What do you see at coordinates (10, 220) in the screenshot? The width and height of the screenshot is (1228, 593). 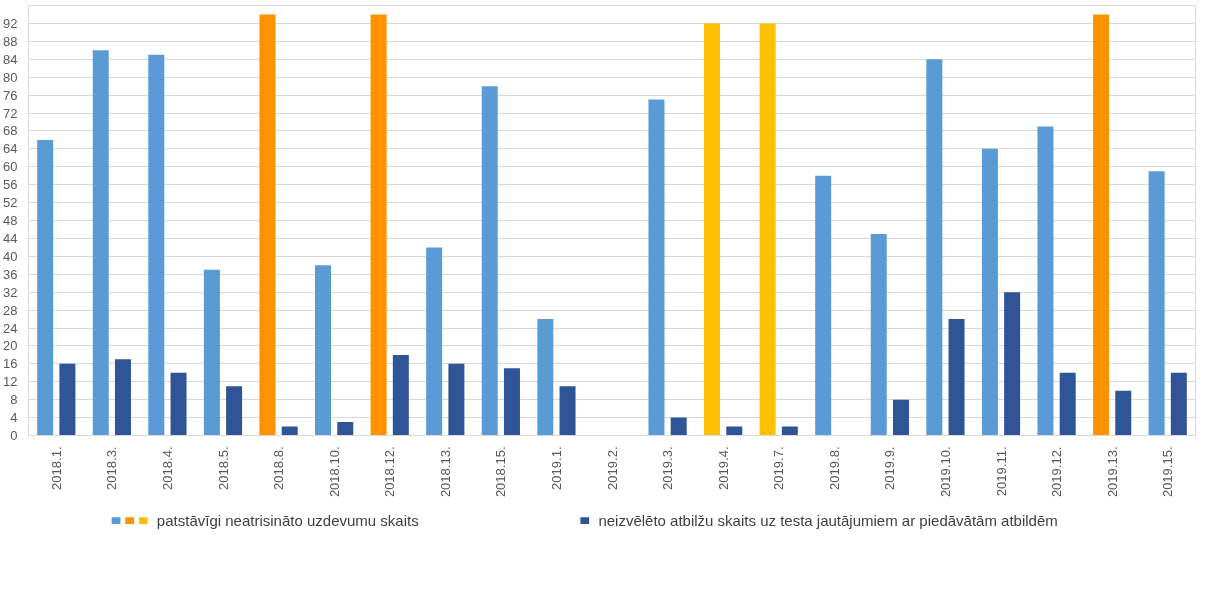 I see `y-tick-label: 48` at bounding box center [10, 220].